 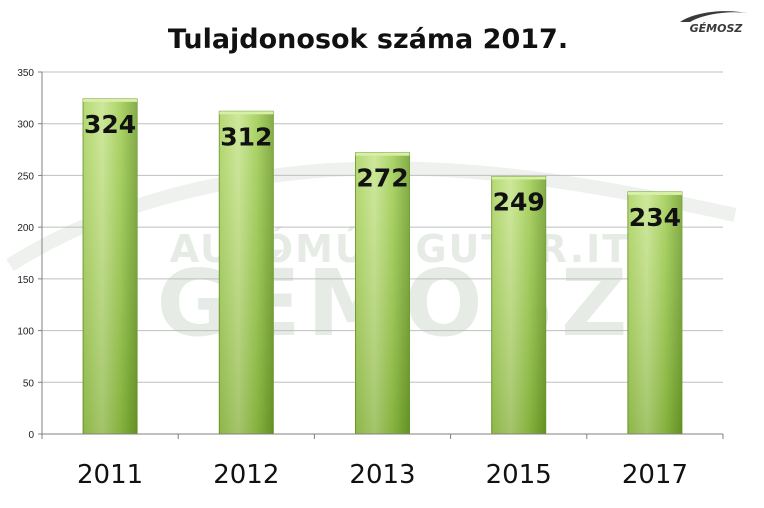 What do you see at coordinates (110, 124) in the screenshot?
I see `data-label-2011: 324` at bounding box center [110, 124].